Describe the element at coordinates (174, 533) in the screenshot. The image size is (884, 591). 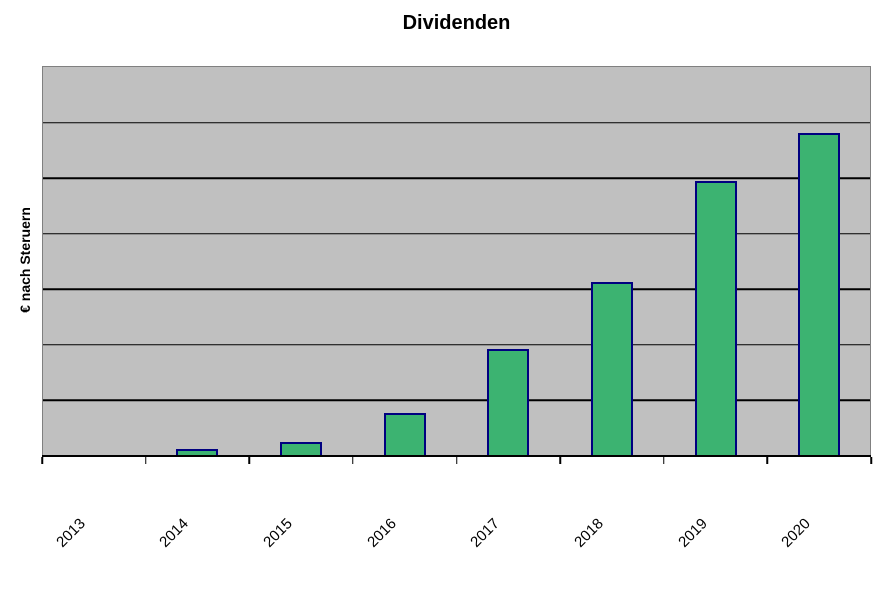
I see `x-axis-label-2014: 2014` at that location.